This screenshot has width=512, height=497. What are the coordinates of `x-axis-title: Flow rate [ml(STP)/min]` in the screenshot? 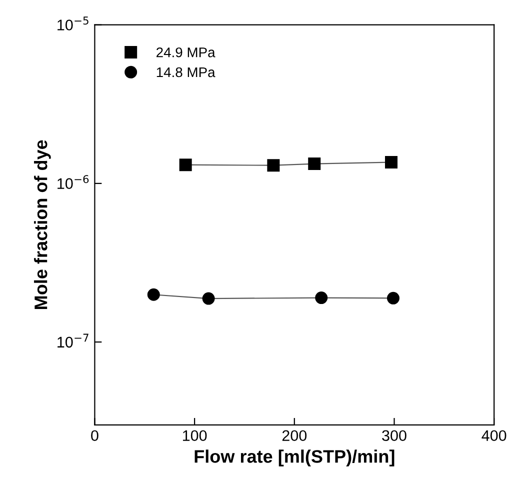 It's located at (294, 458).